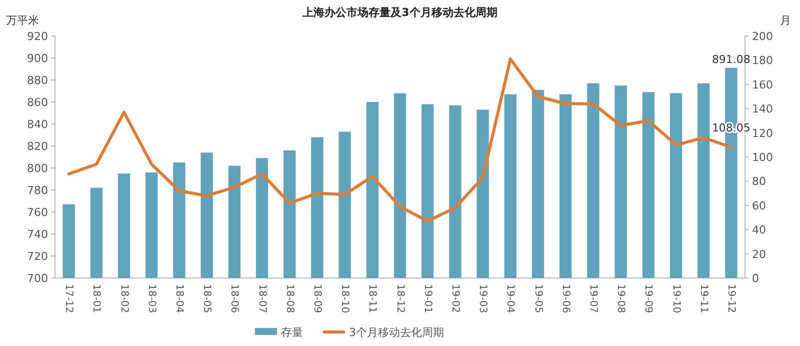  What do you see at coordinates (22, 20) in the screenshot?
I see `y-axis-title: 万平米` at bounding box center [22, 20].